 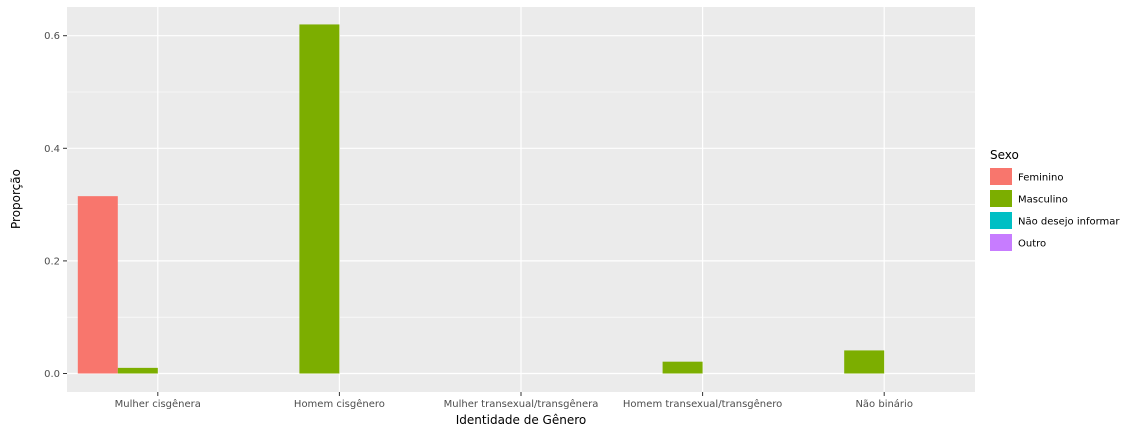 What do you see at coordinates (1069, 222) in the screenshot?
I see `legend-label: Não desejo informar` at bounding box center [1069, 222].